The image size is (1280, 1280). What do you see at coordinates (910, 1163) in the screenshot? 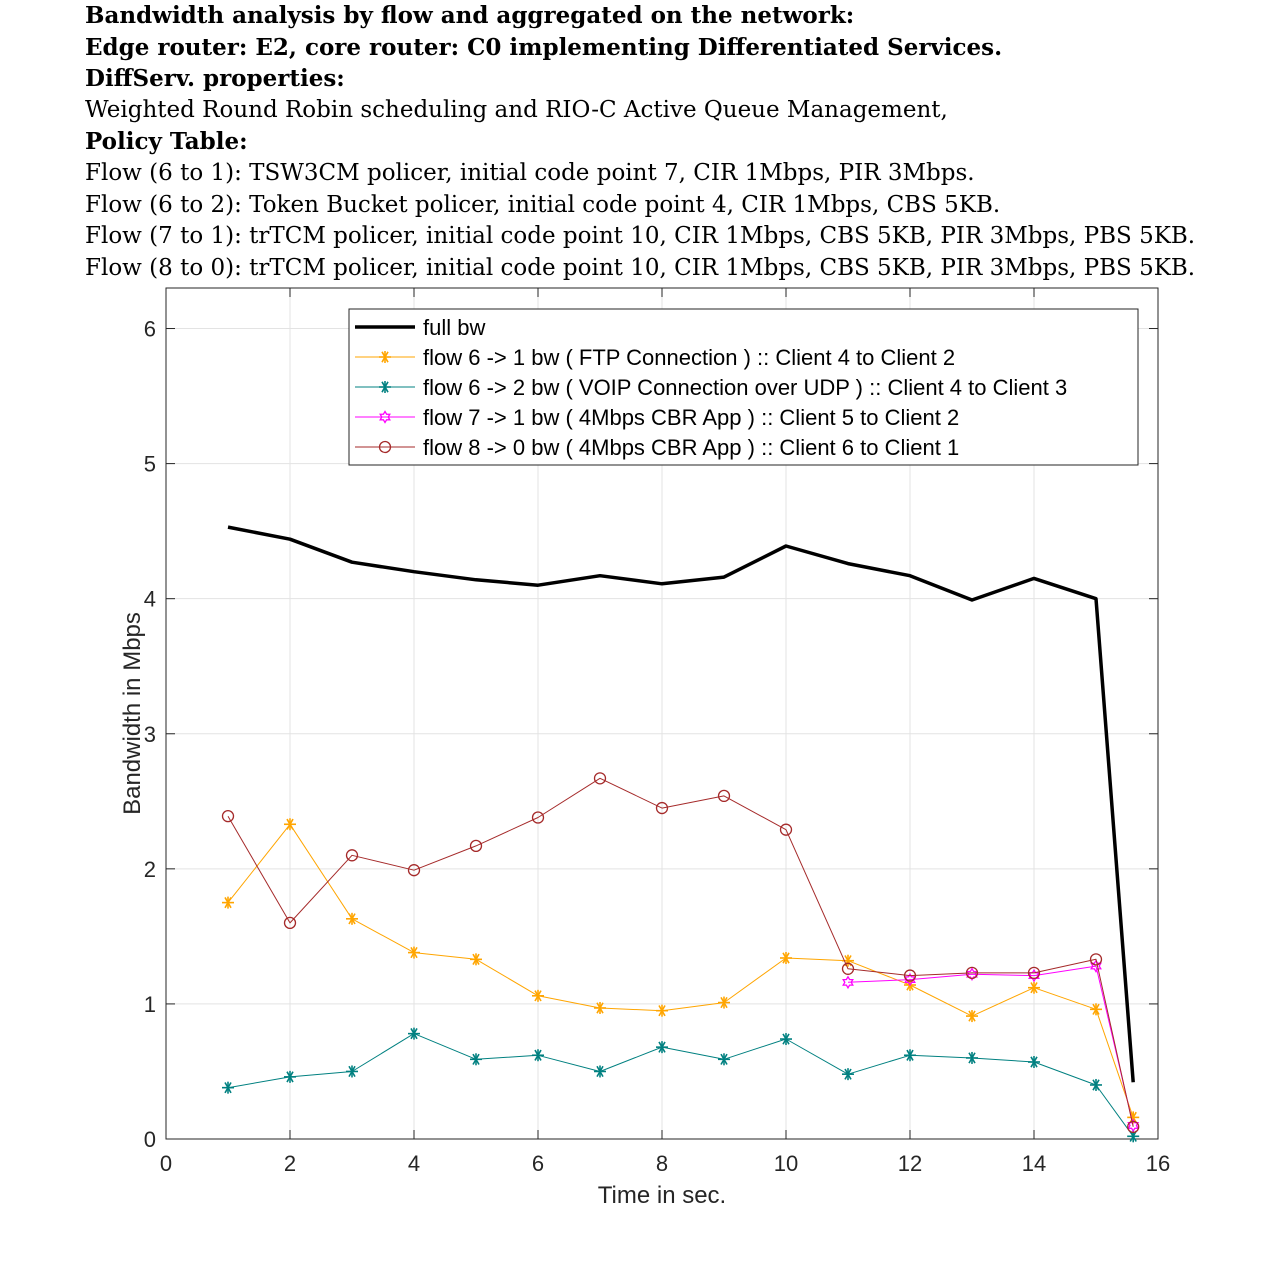
I see `x-tick-label: 12` at bounding box center [910, 1163].